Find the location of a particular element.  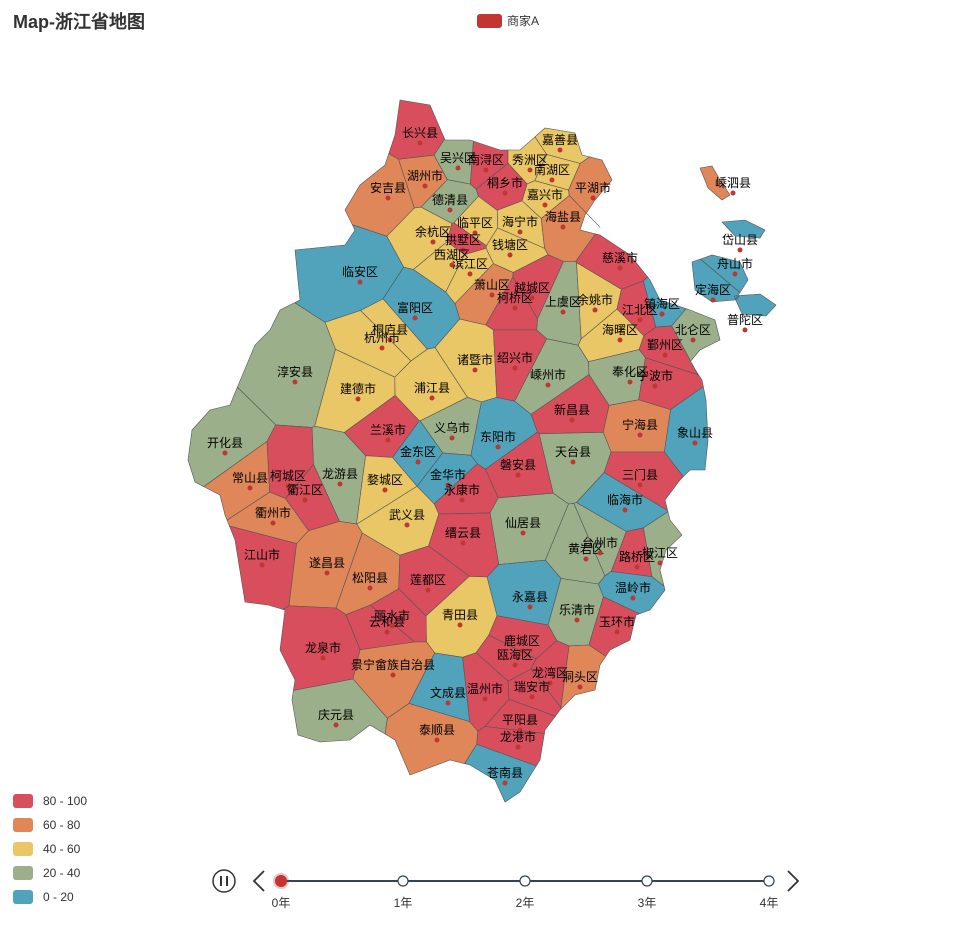

region-label: 乐清市 is located at coordinates (577, 609).